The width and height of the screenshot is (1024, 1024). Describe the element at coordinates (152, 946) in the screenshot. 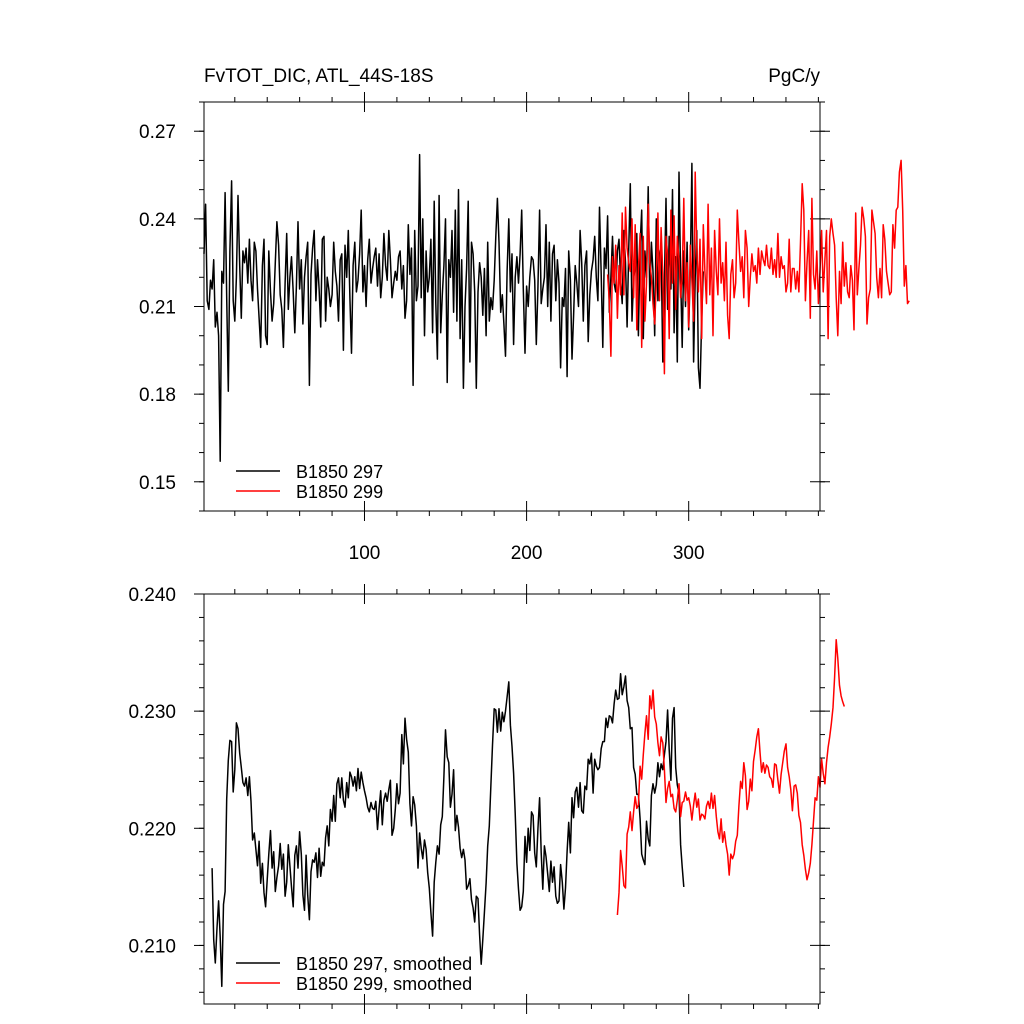

I see `y-tick-label: 0.210` at that location.